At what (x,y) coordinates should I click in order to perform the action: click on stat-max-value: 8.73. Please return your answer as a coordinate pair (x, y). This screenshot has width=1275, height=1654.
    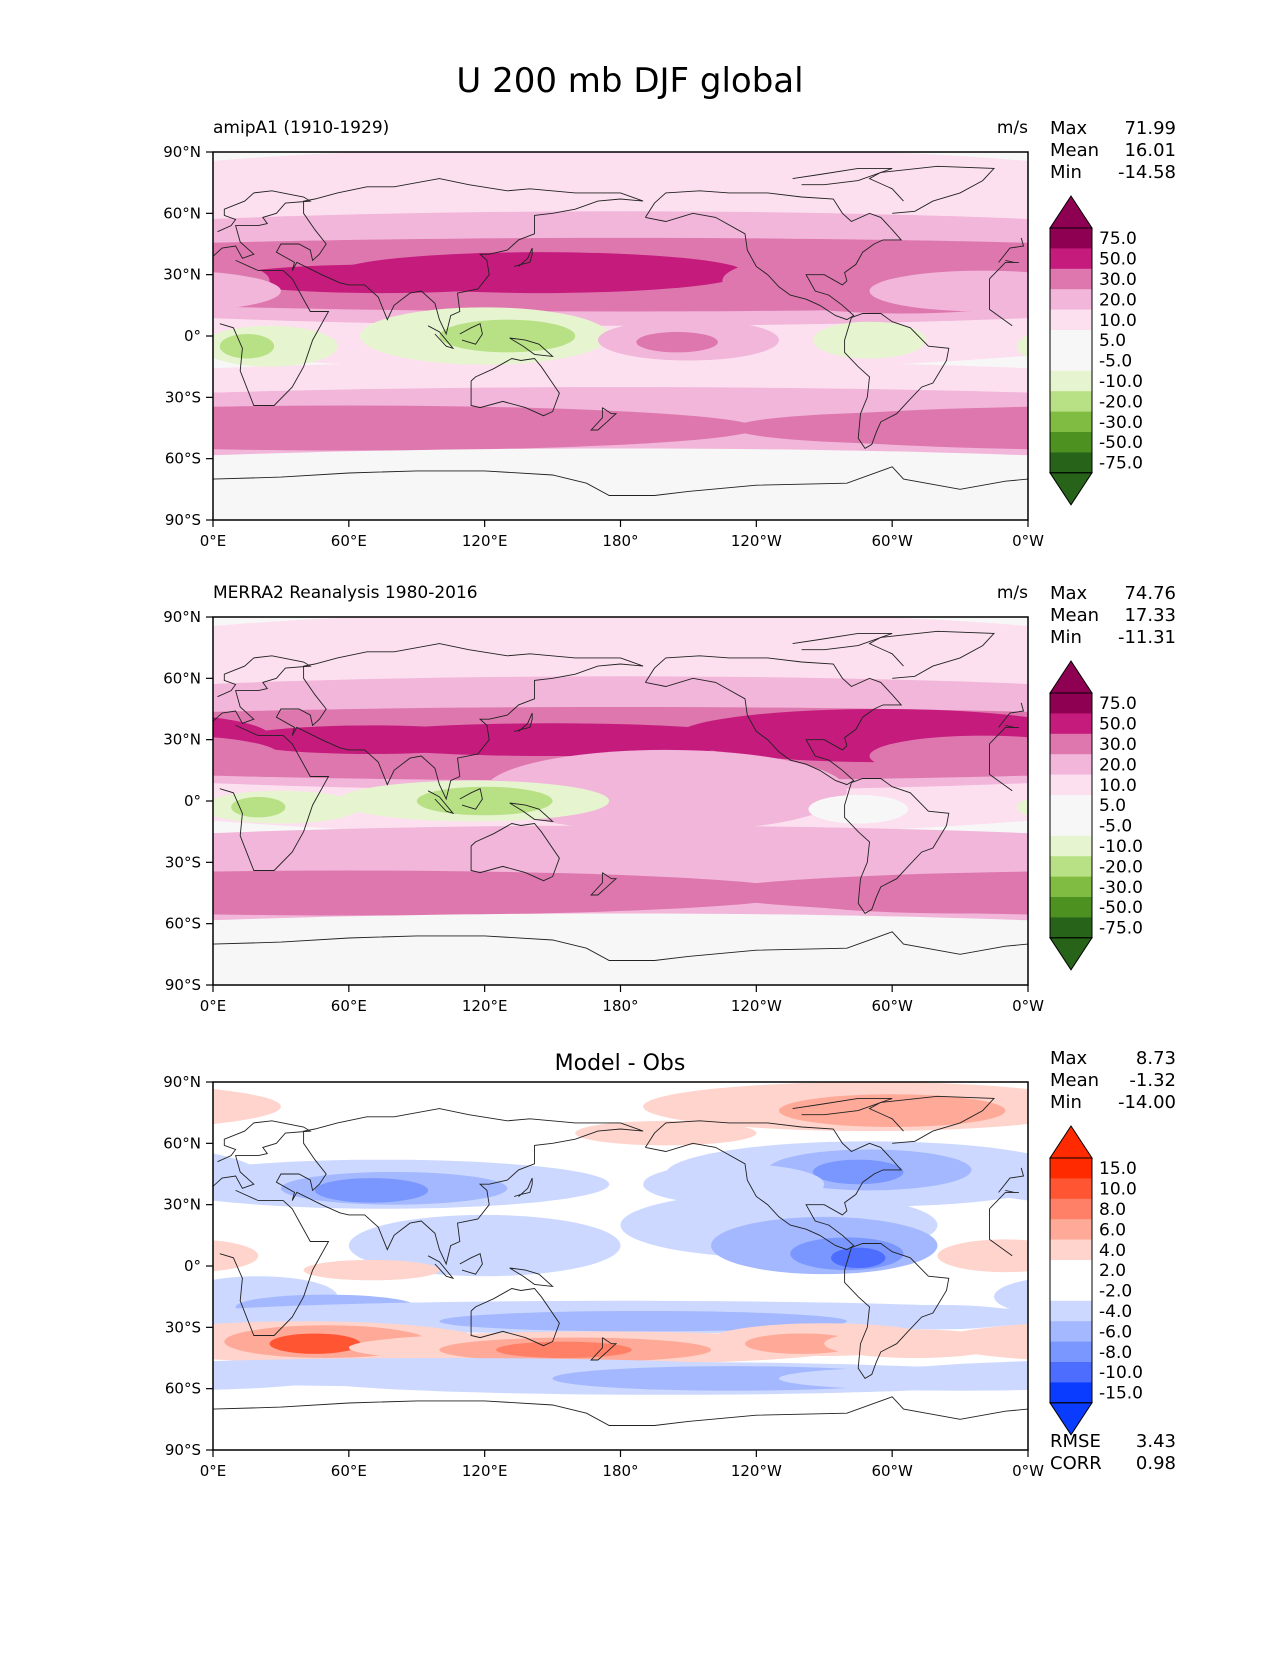
    Looking at the image, I should click on (1156, 1058).